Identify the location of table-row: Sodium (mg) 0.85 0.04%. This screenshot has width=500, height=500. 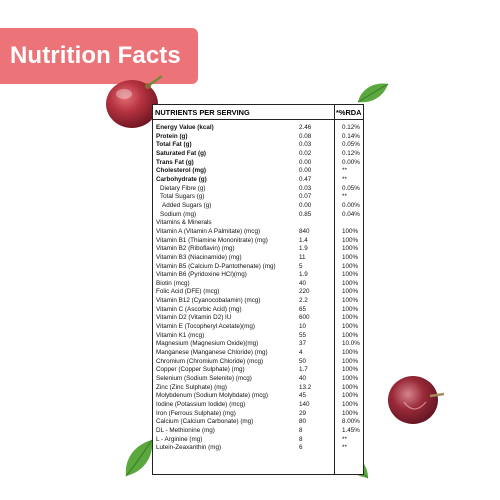
(258, 215).